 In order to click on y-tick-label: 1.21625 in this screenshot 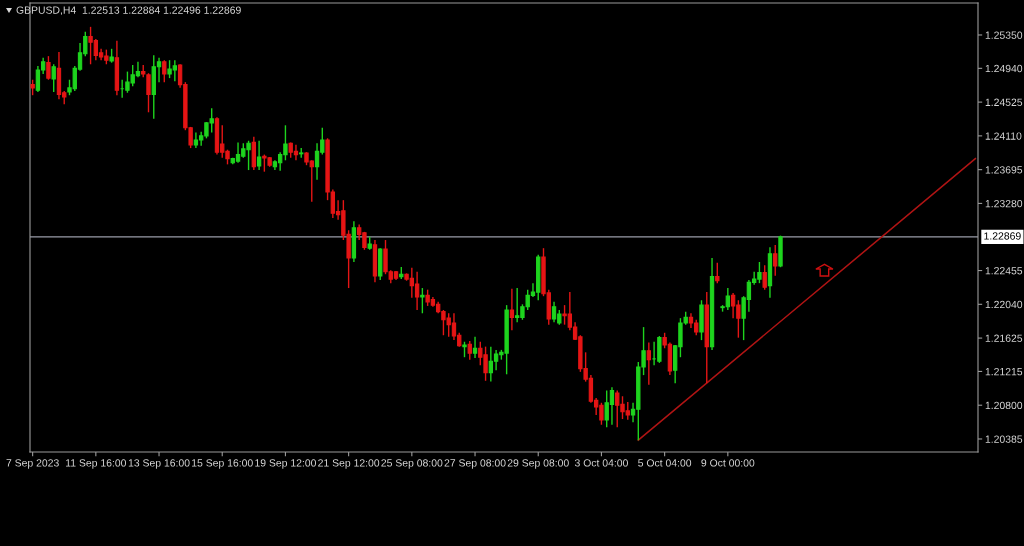, I will do `click(1004, 338)`.